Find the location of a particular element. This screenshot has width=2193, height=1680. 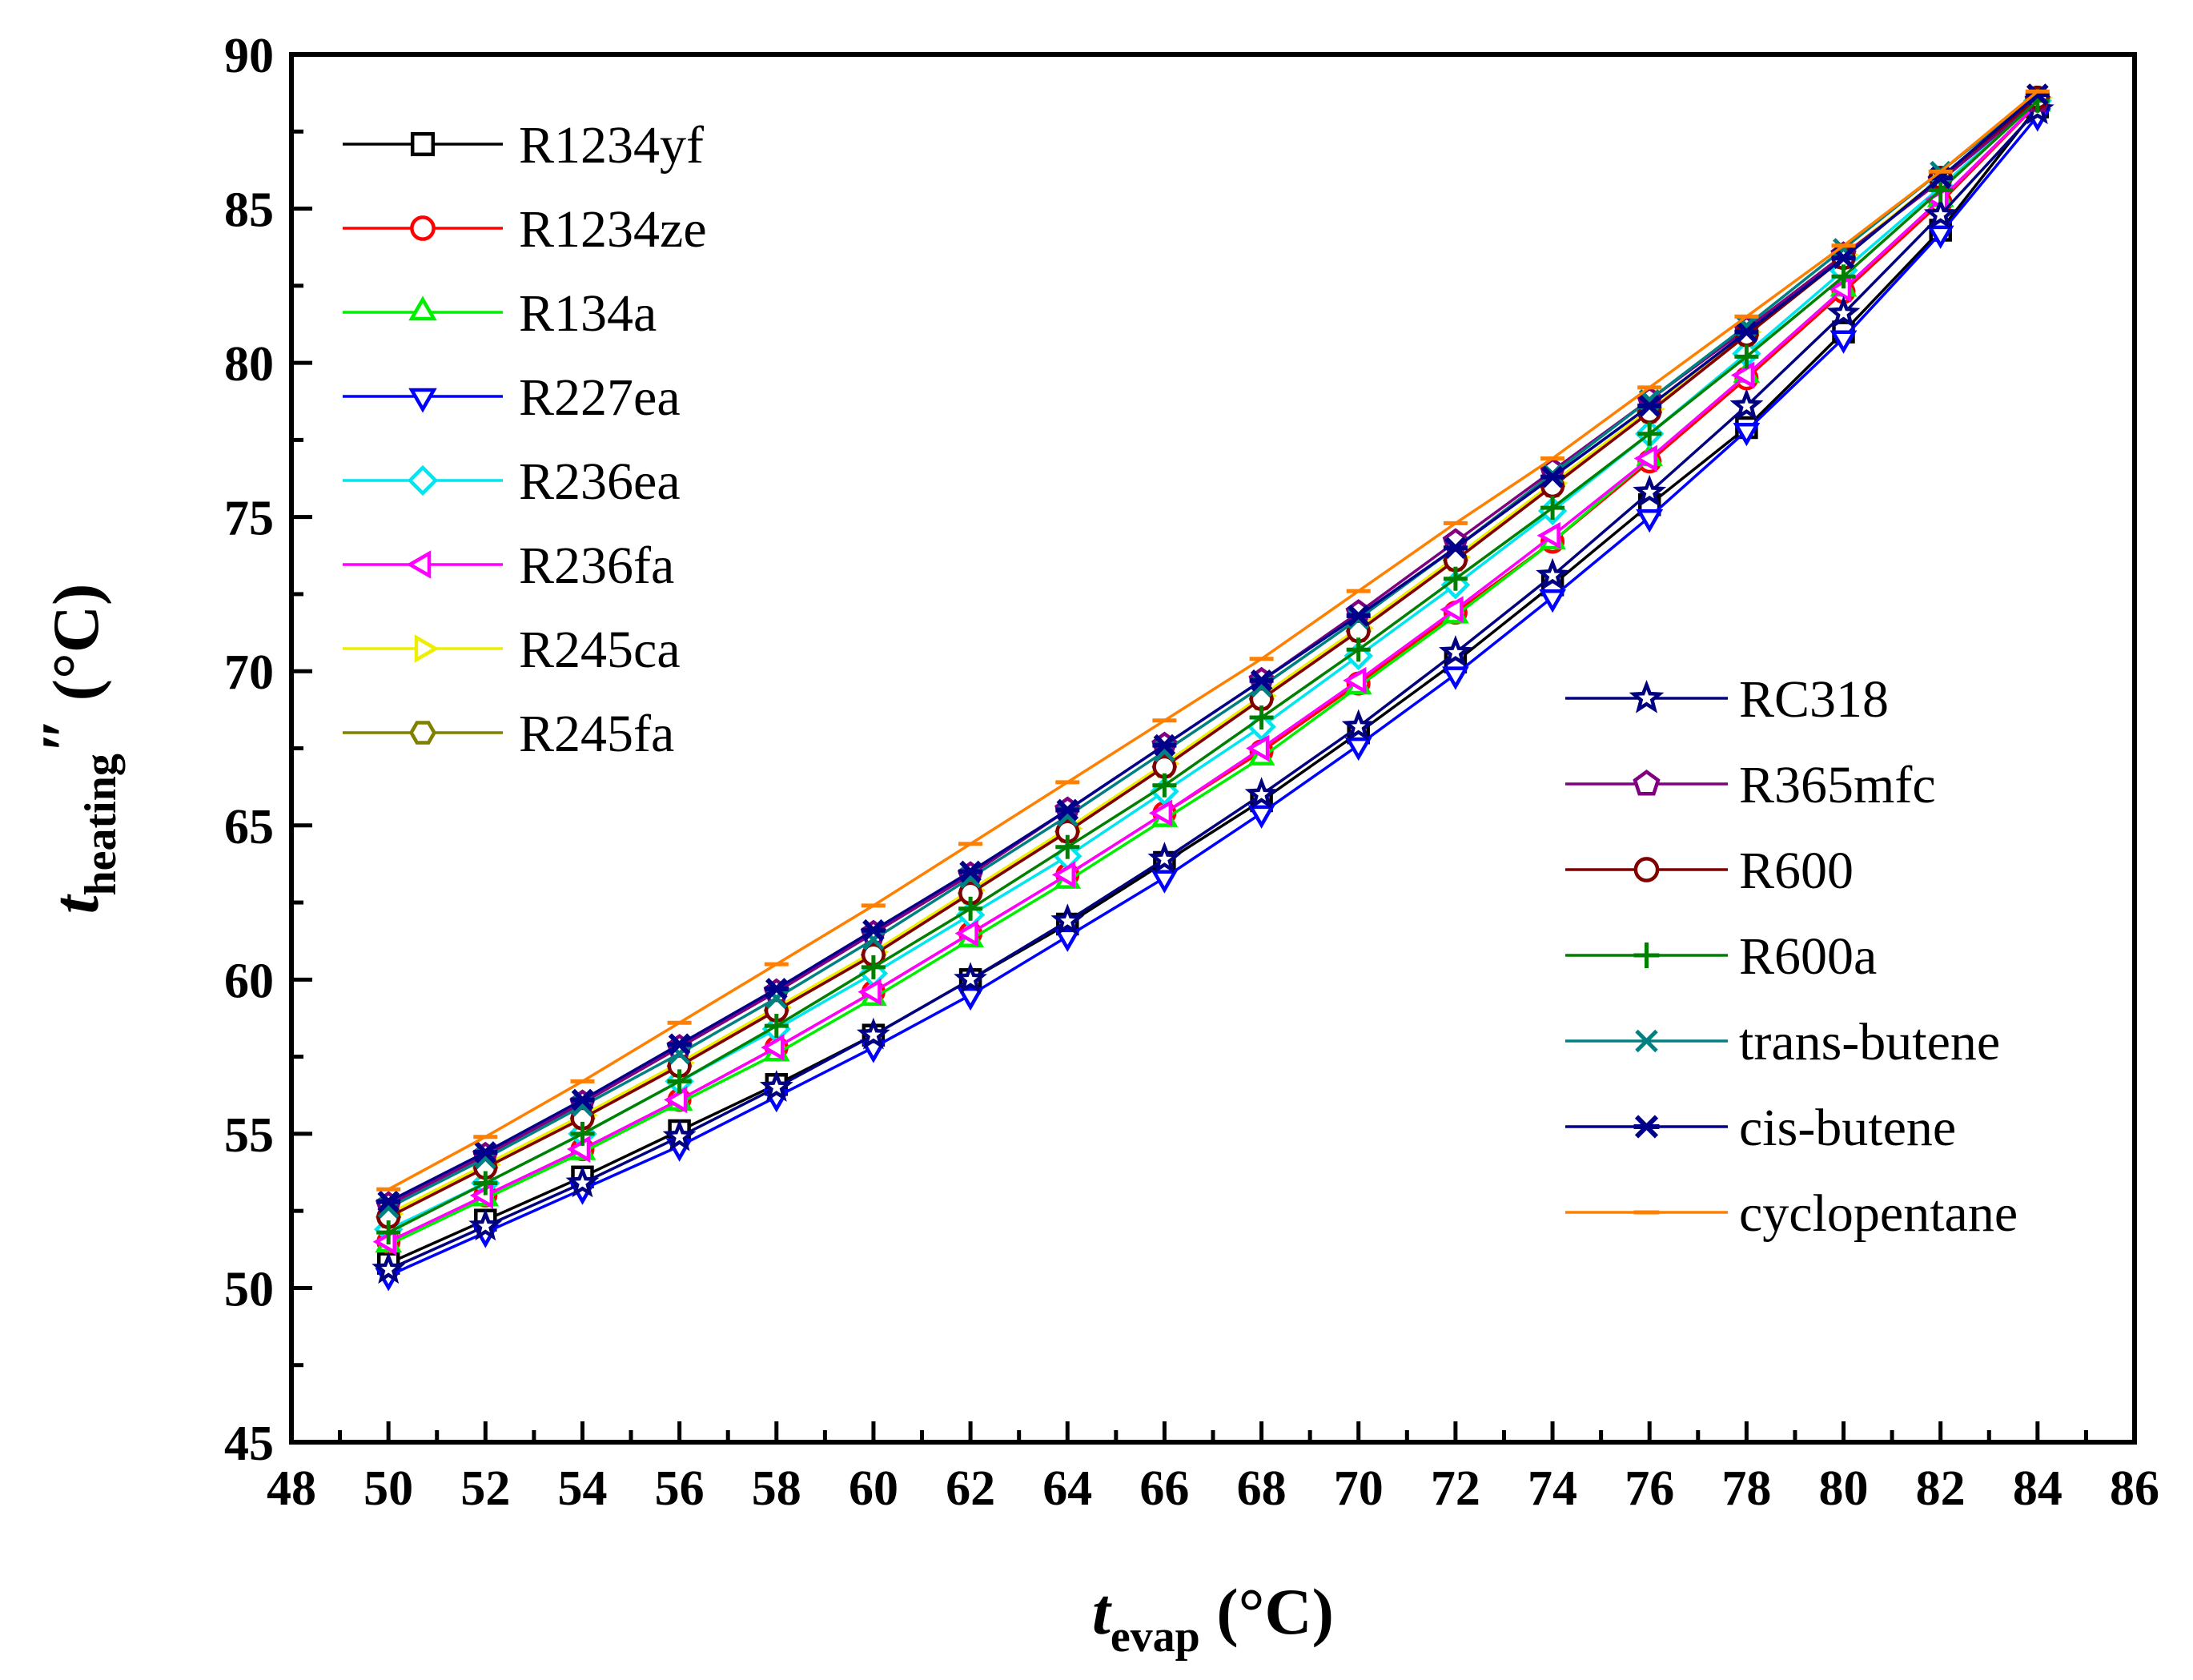

x-axis-title-main: t is located at coordinates (1102, 1611).